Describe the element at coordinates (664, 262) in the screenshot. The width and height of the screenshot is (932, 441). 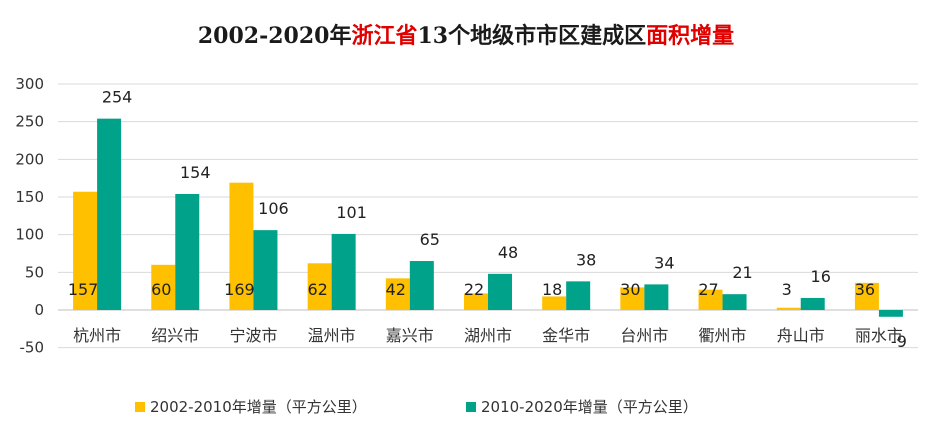
I see `data-label: 34` at that location.